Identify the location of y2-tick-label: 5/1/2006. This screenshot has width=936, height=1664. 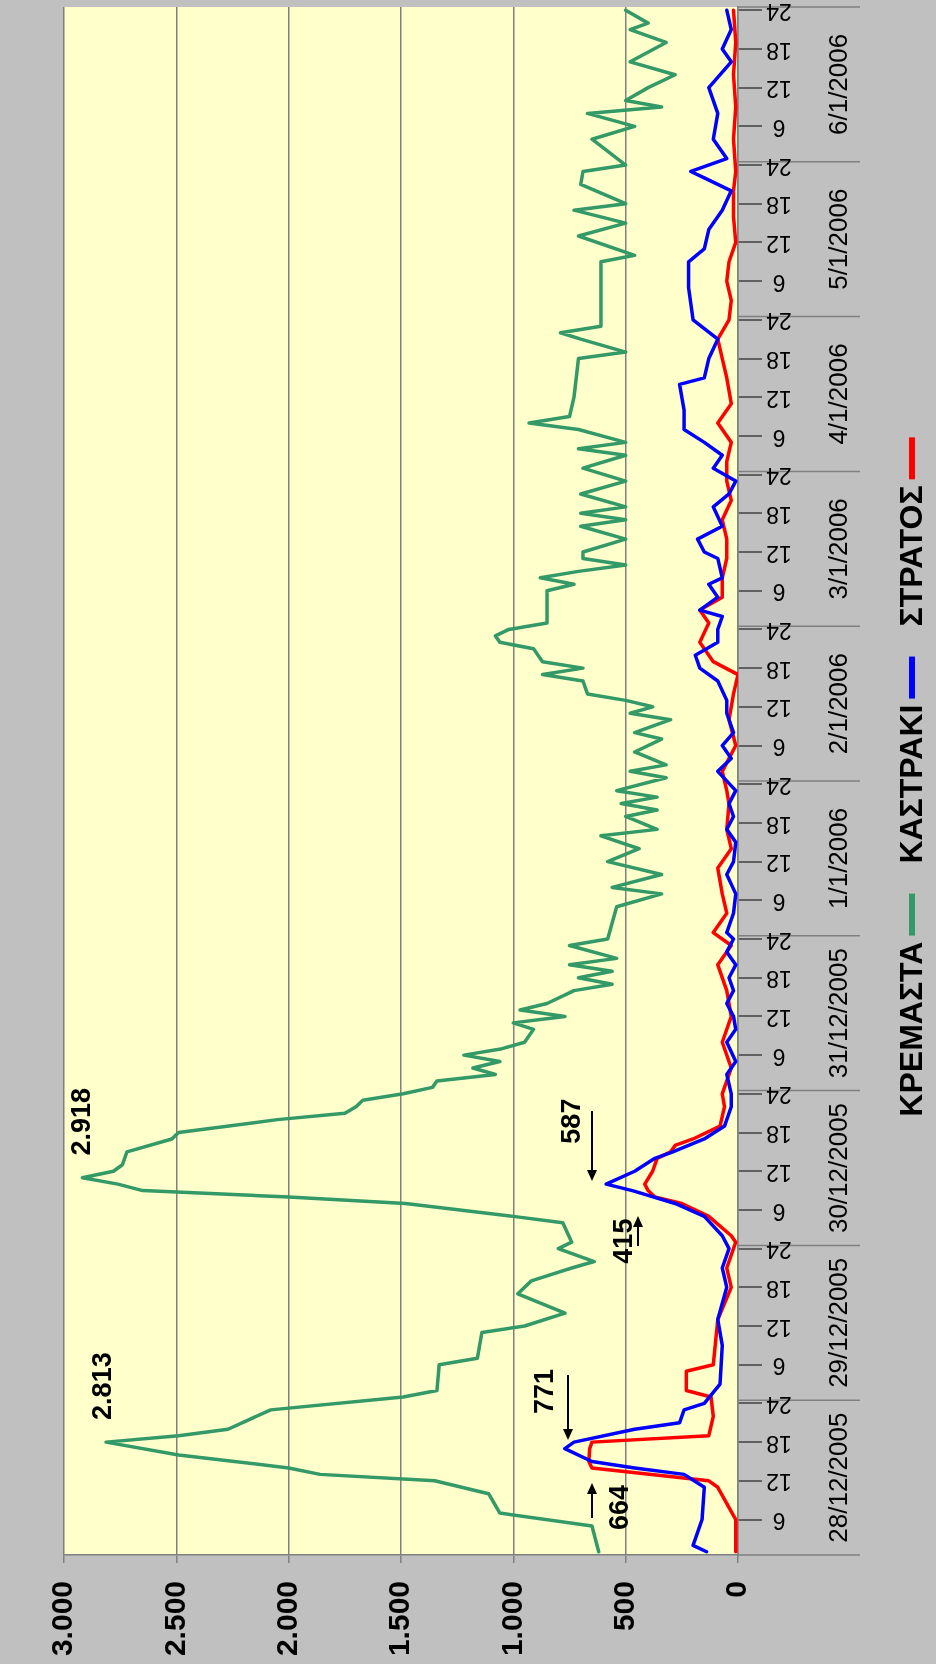
(838, 239).